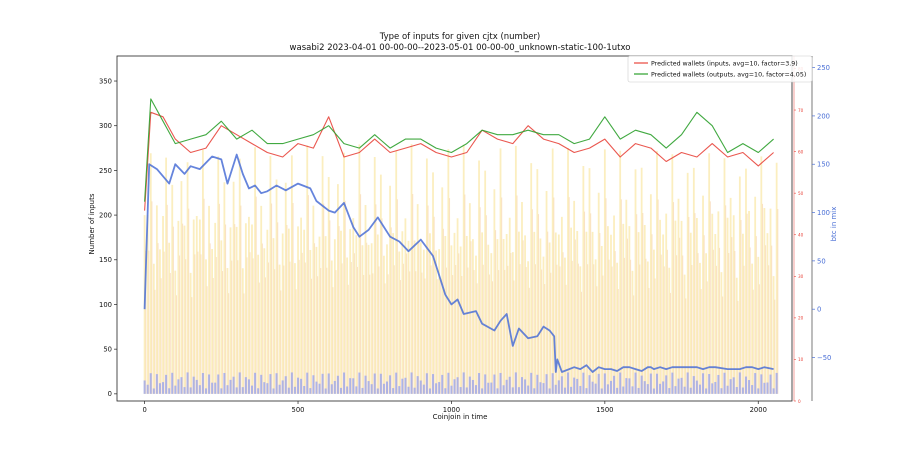  Describe the element at coordinates (801, 193) in the screenshot. I see `y3-tick-label: 50` at that location.